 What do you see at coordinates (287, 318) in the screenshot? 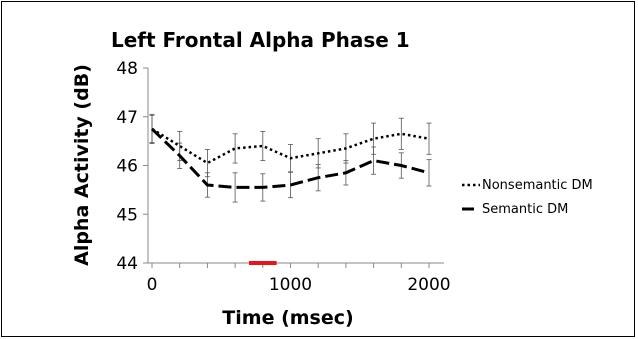
I see `x-axis-label: Time (msec)` at bounding box center [287, 318].